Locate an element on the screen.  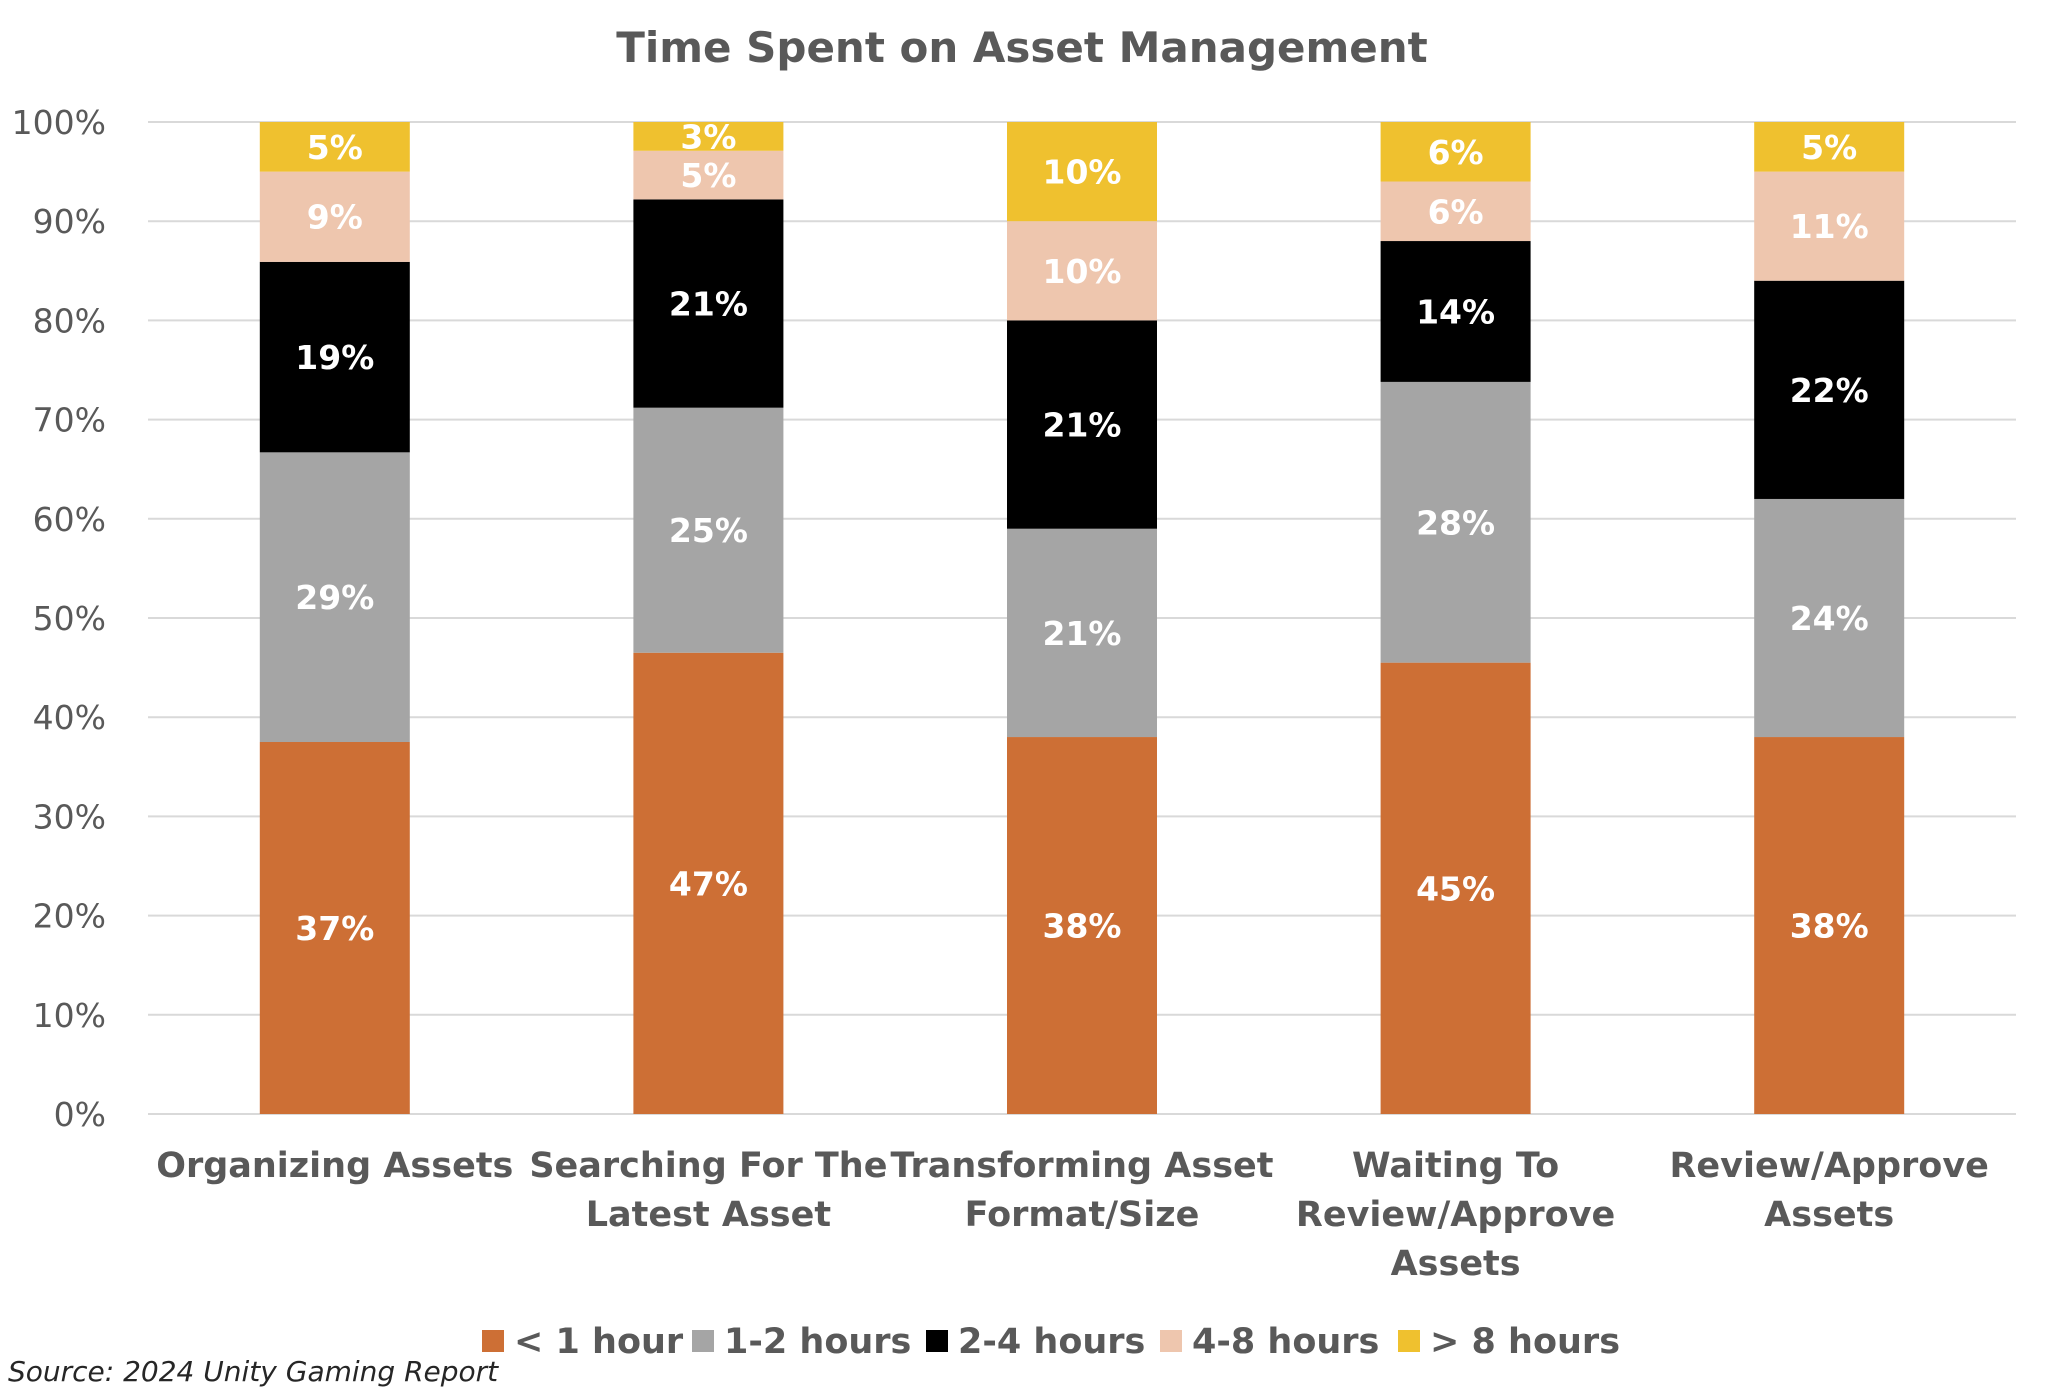
data-label: 14% is located at coordinates (1455, 311).